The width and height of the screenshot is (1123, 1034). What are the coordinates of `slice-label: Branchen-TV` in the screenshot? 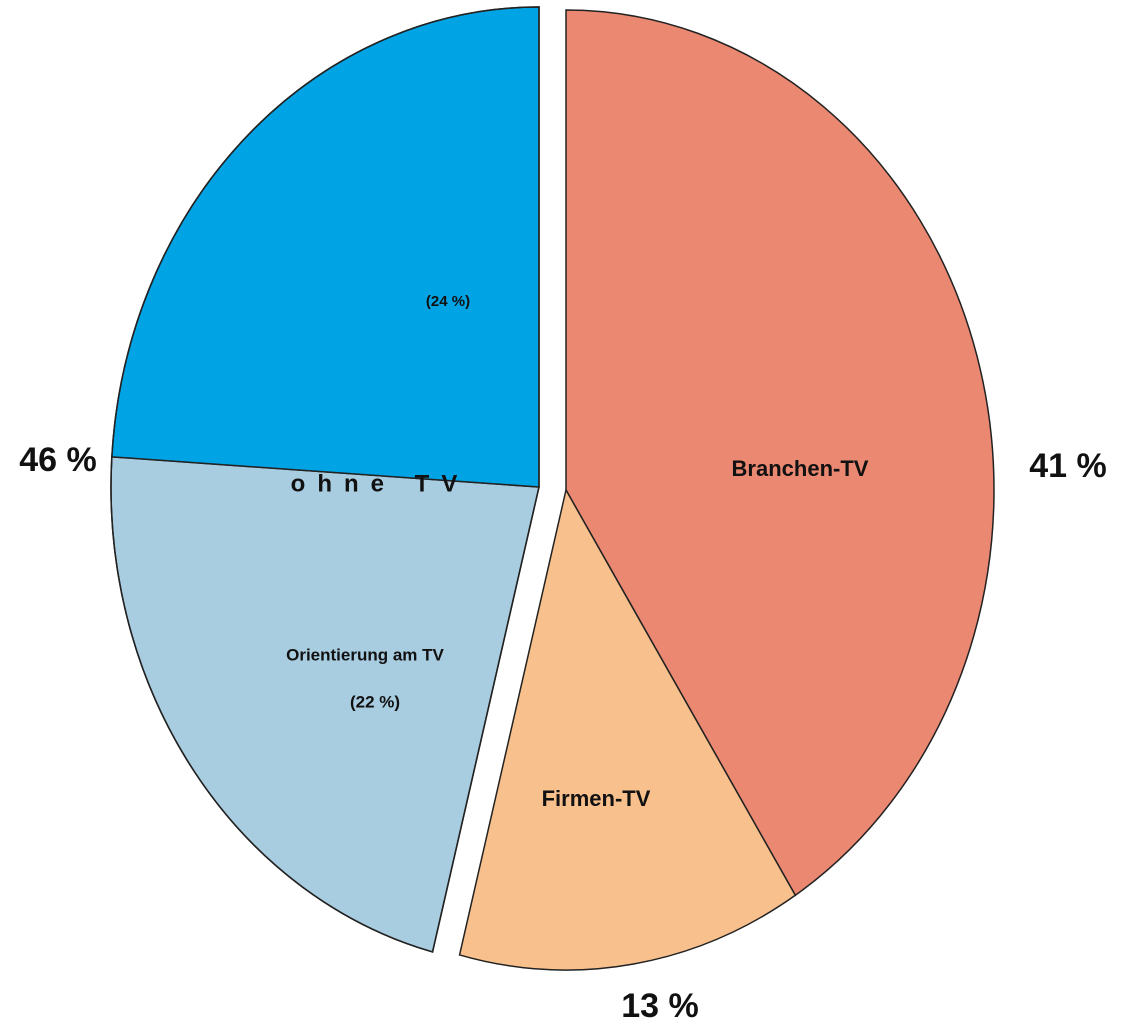 It's located at (800, 468).